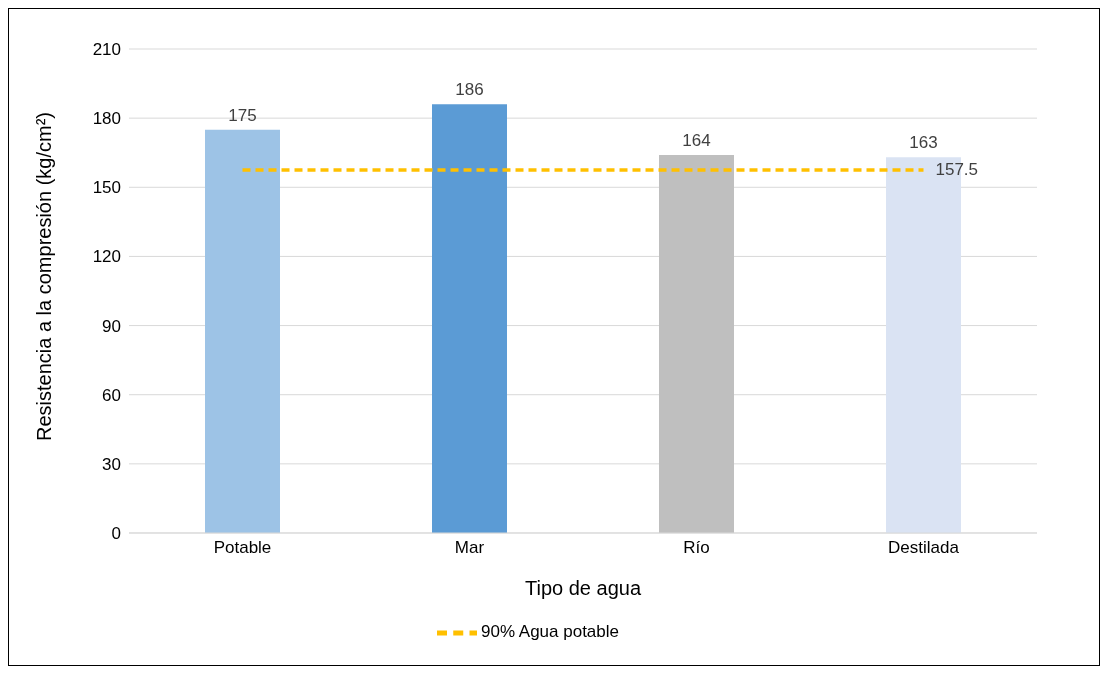  I want to click on y-tick-label: 120, so click(106, 257).